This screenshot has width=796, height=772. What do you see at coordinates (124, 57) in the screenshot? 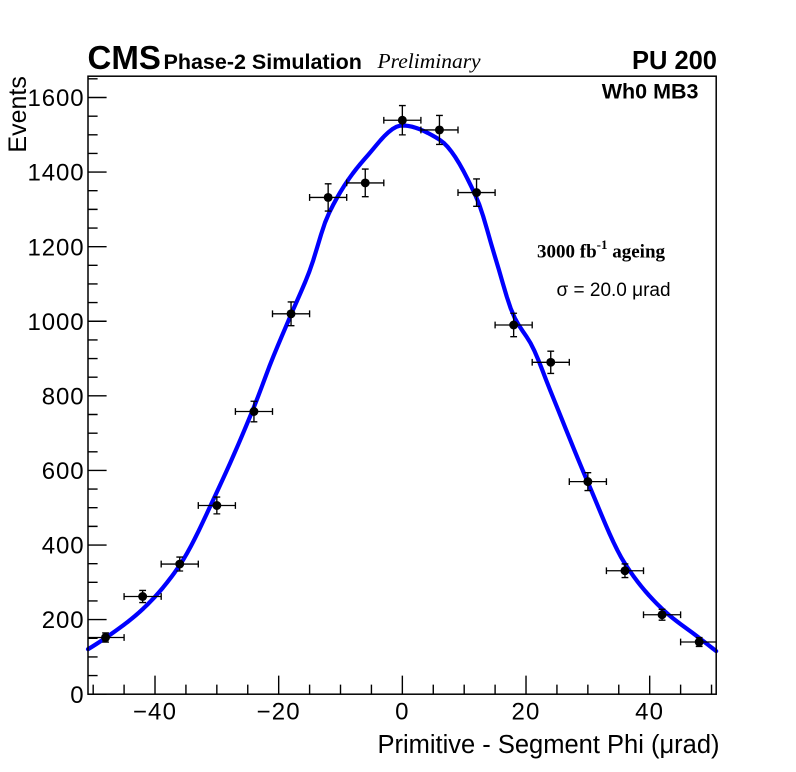
I see `svg-text: CMS` at bounding box center [124, 57].